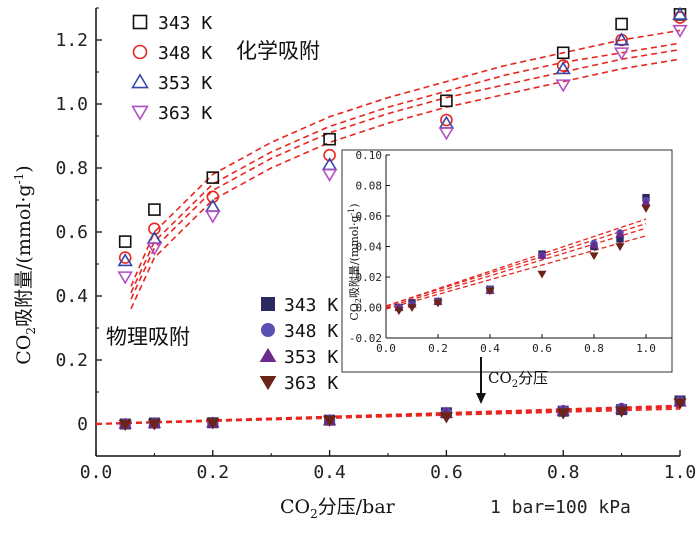 Image resolution: width=700 pixels, height=534 pixels. I want to click on x-tick-label: 1.0, so click(680, 472).